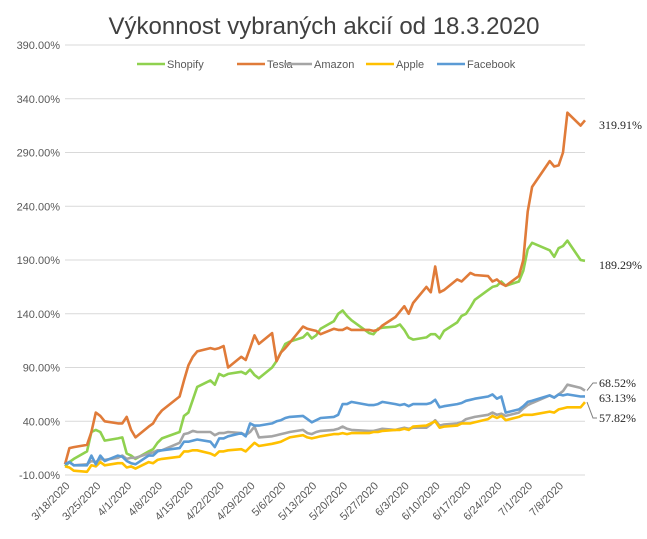 The image size is (647, 539). I want to click on series-line-facebook, so click(325, 430).